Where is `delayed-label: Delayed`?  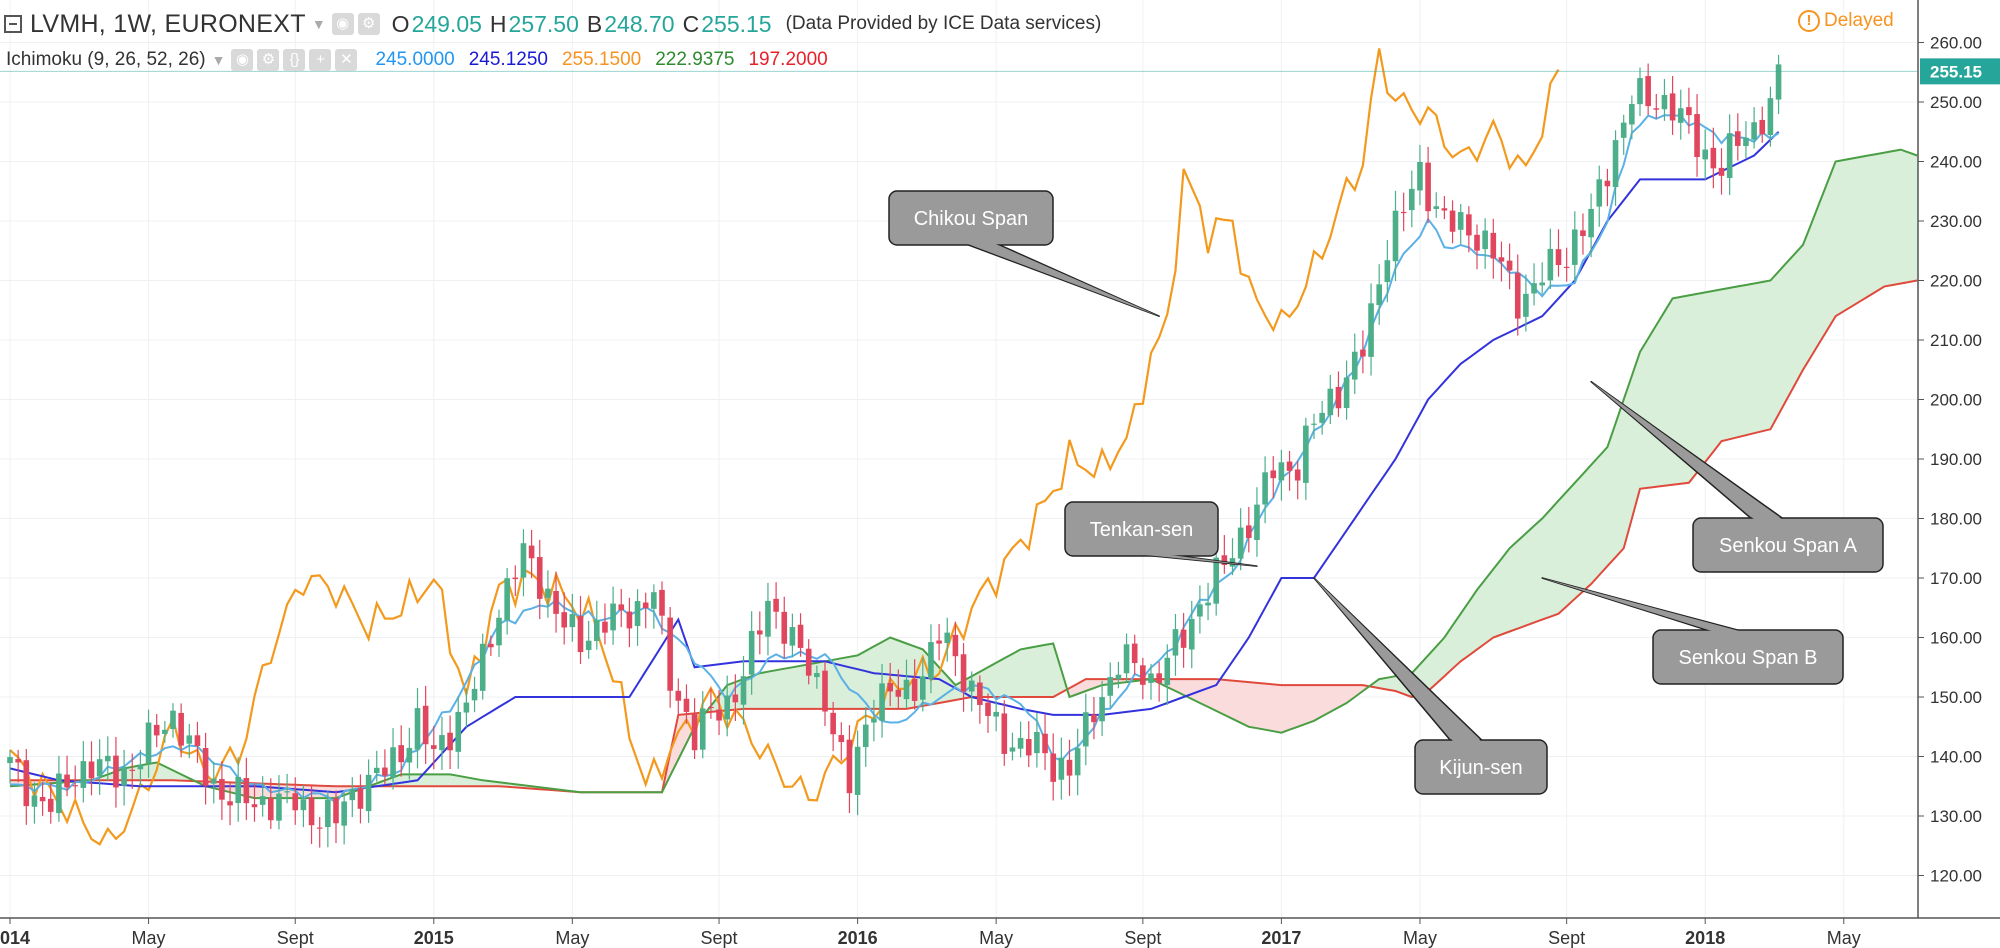 delayed-label: Delayed is located at coordinates (1859, 20).